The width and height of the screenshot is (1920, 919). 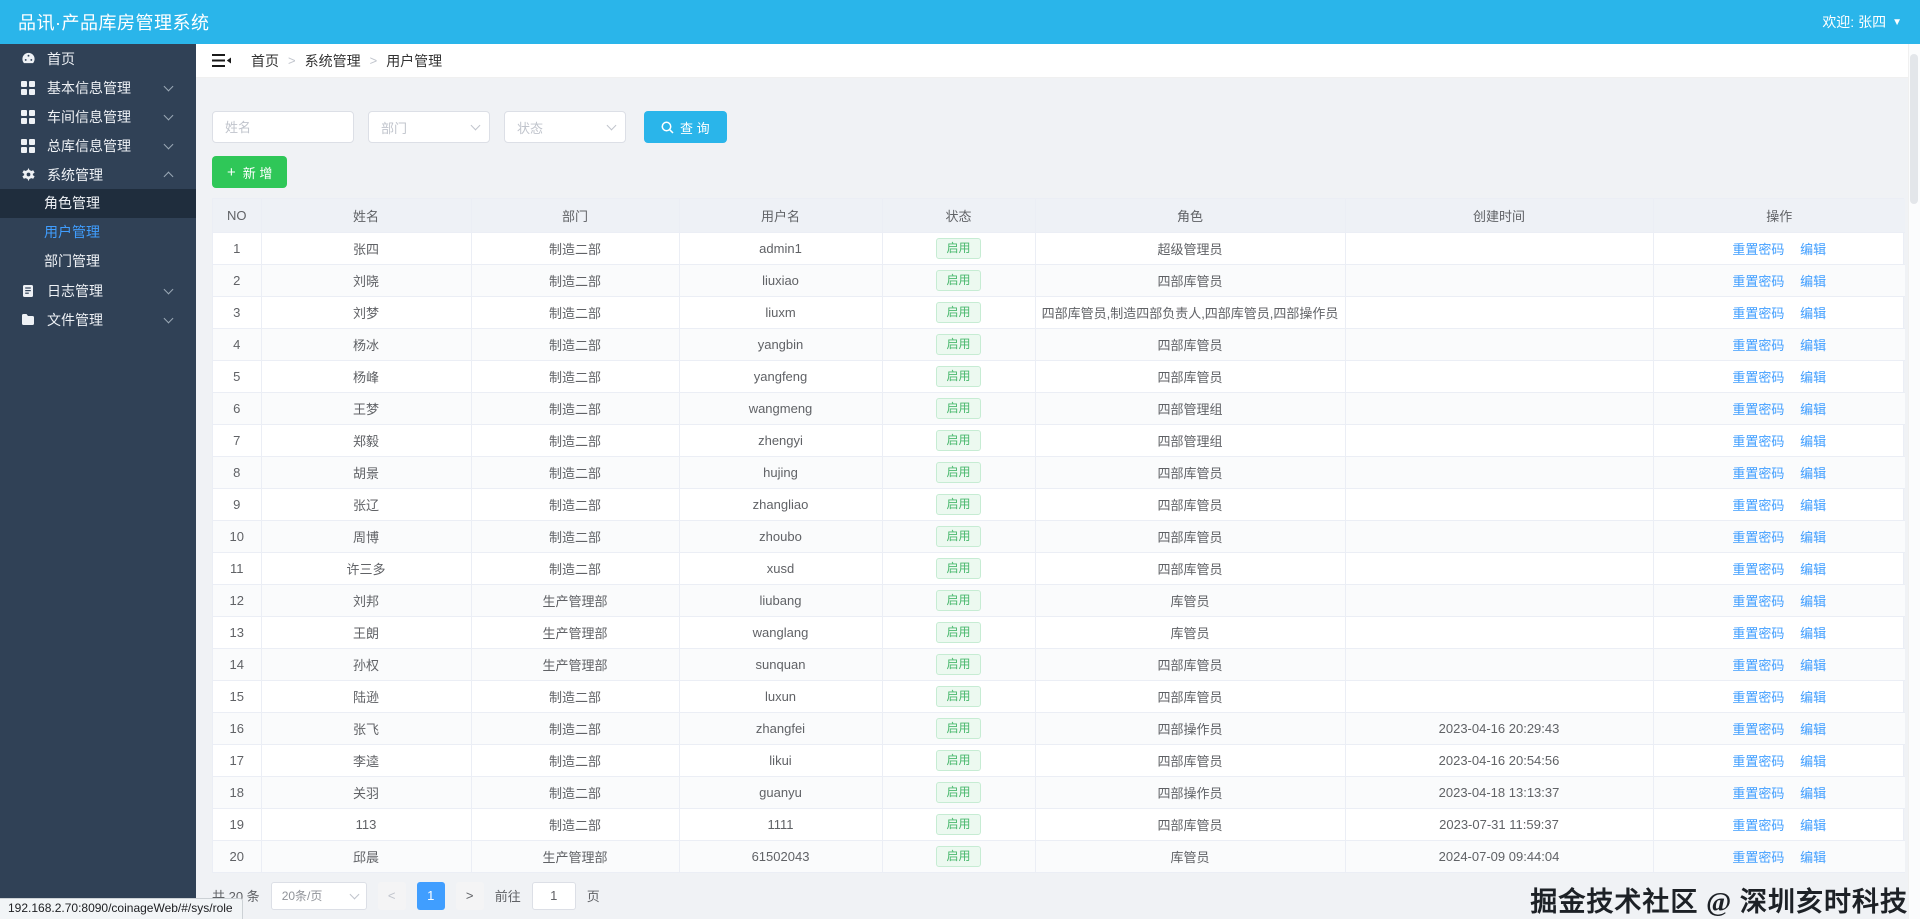 What do you see at coordinates (781, 728) in the screenshot?
I see `cell-username: zhangfei` at bounding box center [781, 728].